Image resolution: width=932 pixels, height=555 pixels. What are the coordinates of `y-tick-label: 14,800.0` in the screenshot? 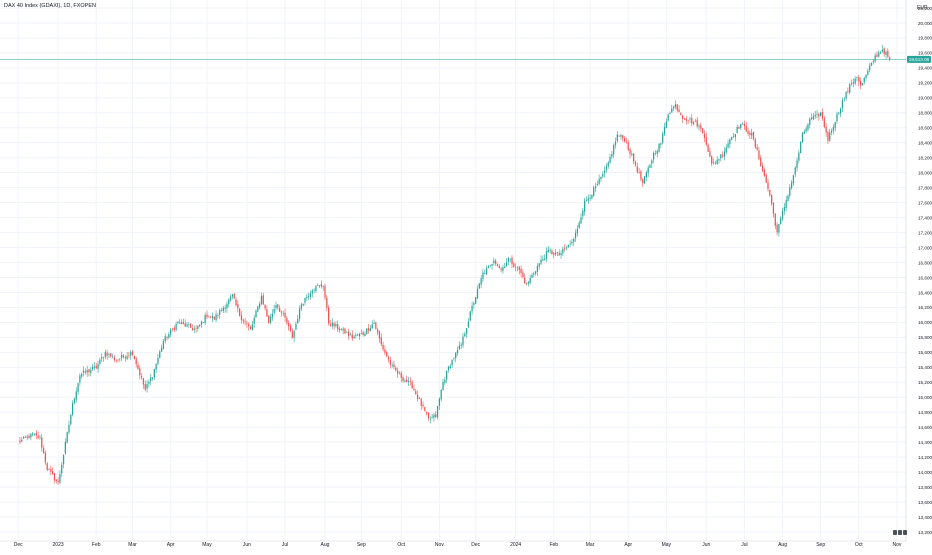 It's located at (925, 412).